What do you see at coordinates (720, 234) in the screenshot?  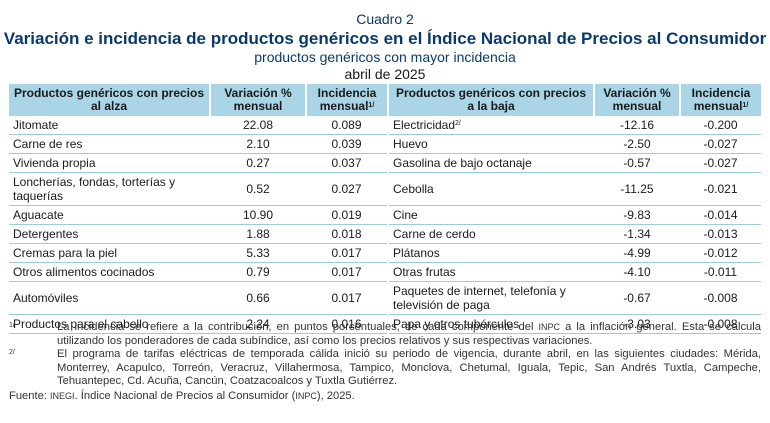 I see `baja-incidence: -0.013` at bounding box center [720, 234].